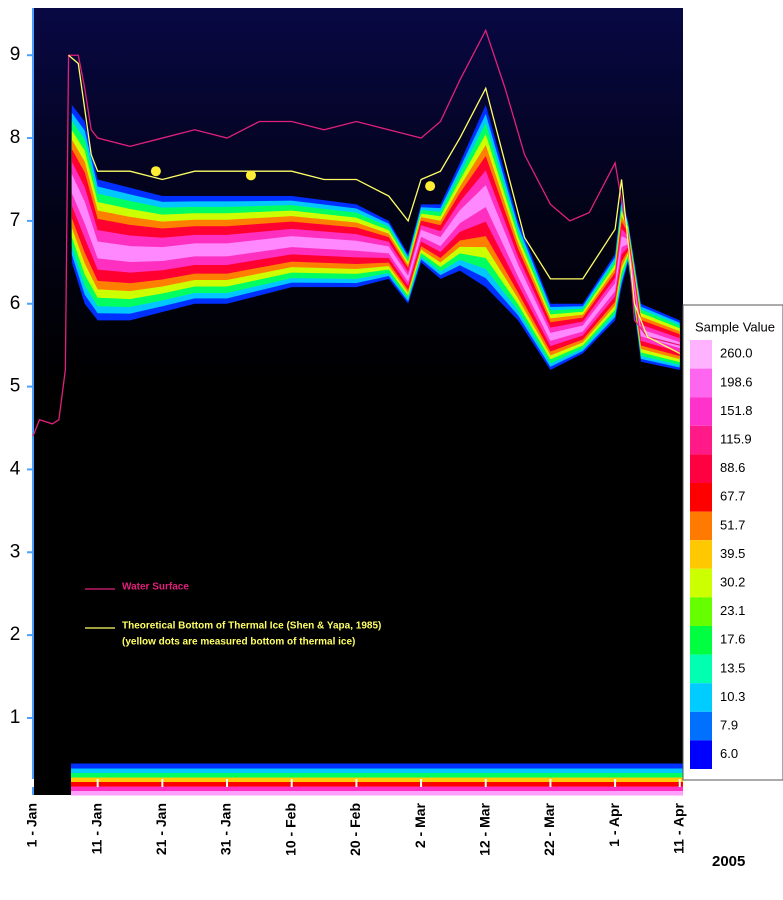 This screenshot has height=900, width=783. What do you see at coordinates (15, 220) in the screenshot?
I see `y-tick-label: 7` at bounding box center [15, 220].